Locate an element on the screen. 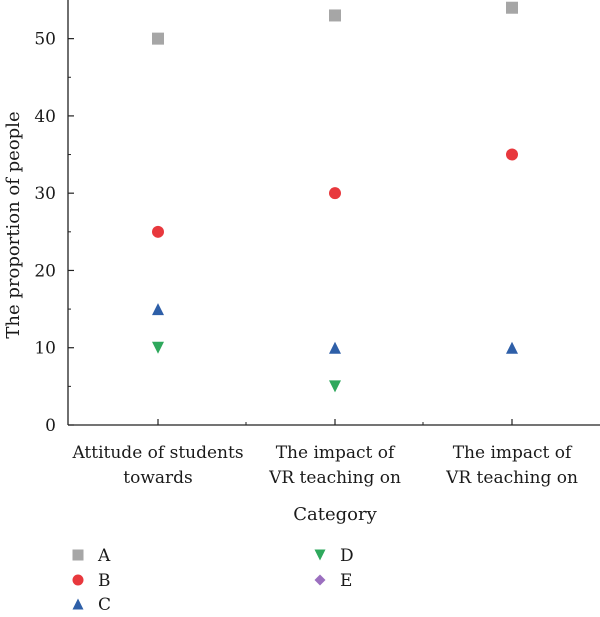  legend-marker-d is located at coordinates (320, 555).